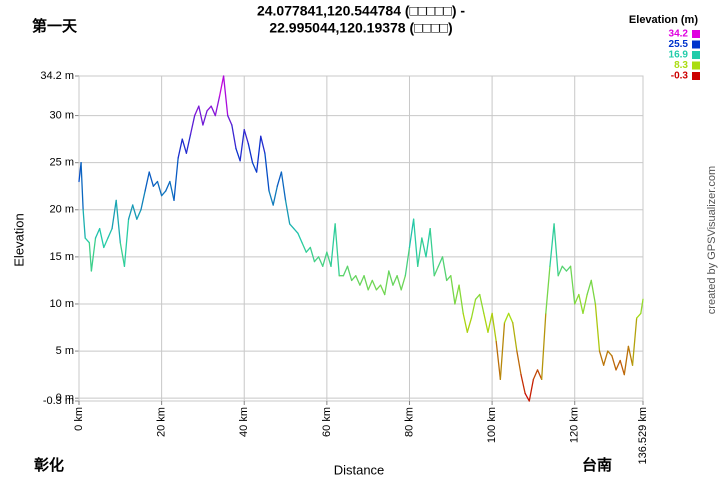 This screenshot has height=480, width=720. Describe the element at coordinates (680, 76) in the screenshot. I see `legend-label: -0.3` at that location.